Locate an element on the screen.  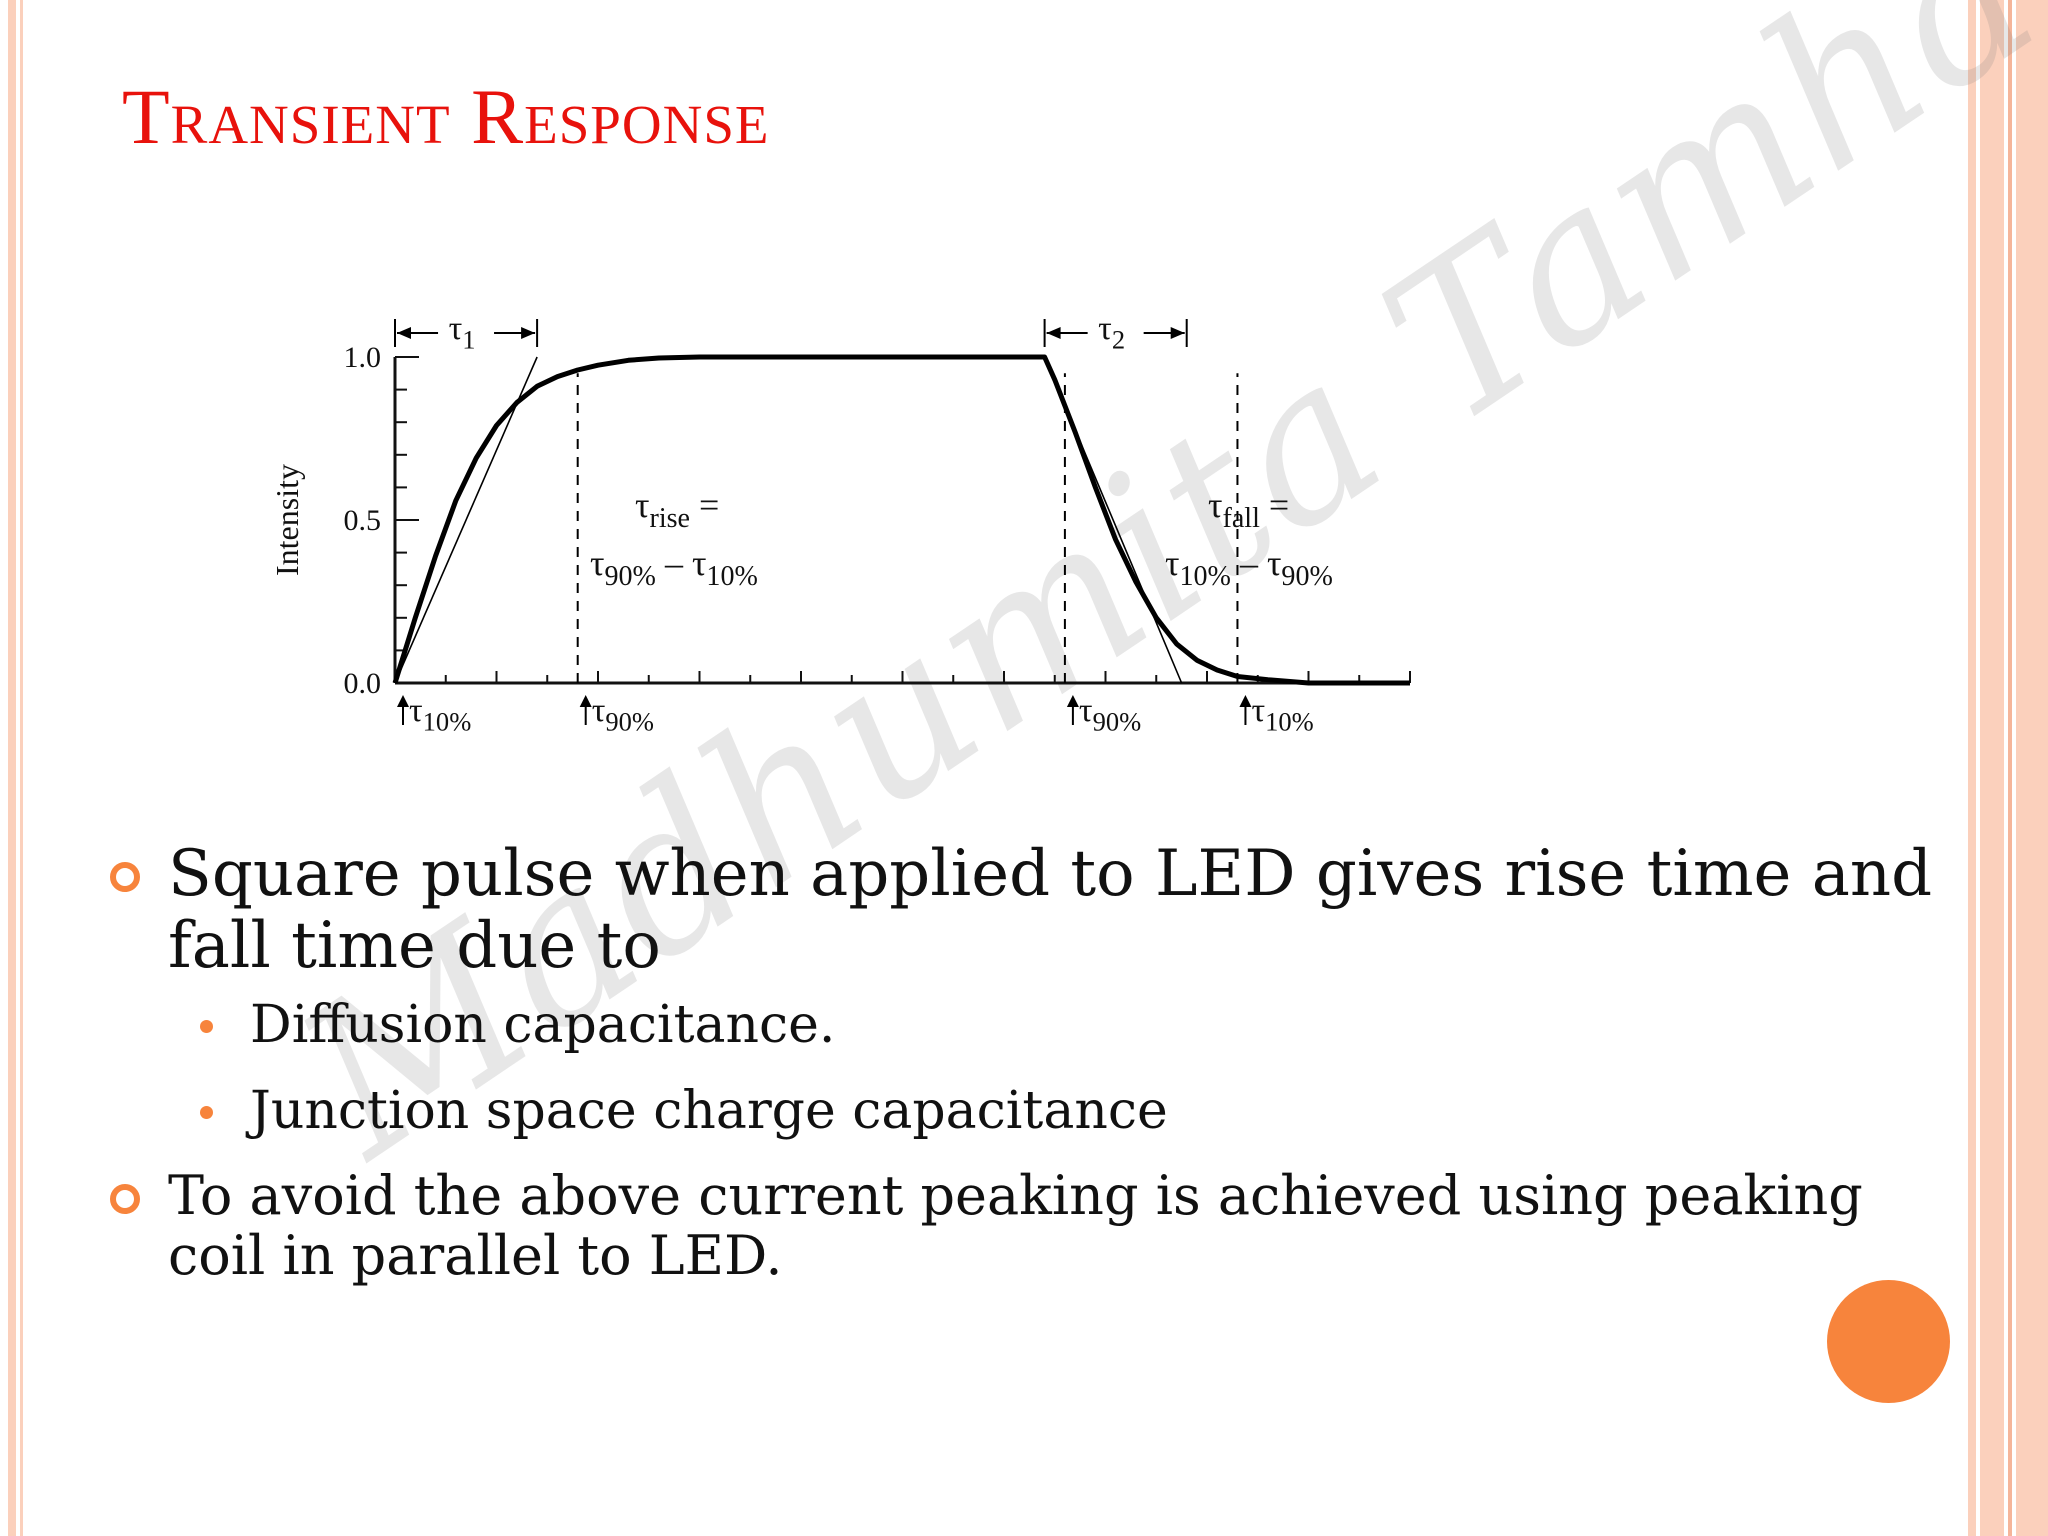
tau-fall-label: τfall = is located at coordinates (1248, 509).